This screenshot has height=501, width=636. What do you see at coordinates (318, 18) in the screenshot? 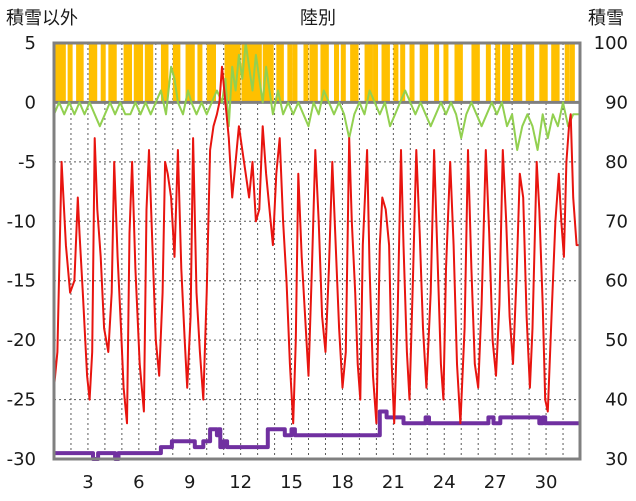
I see `chart-title: 陸別` at bounding box center [318, 18].